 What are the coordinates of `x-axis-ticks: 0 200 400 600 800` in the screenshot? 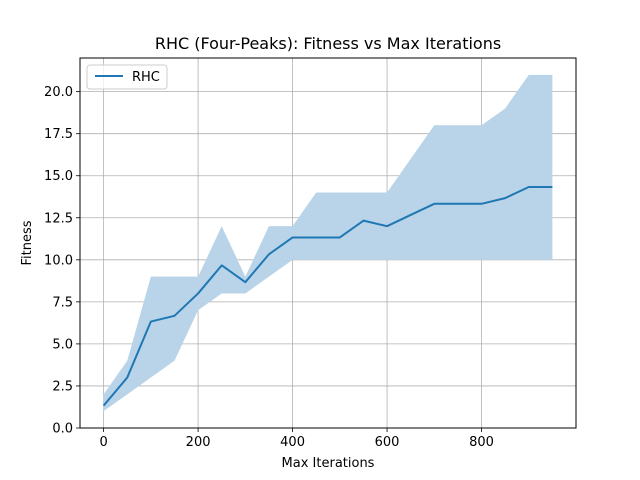 It's located at (296, 439).